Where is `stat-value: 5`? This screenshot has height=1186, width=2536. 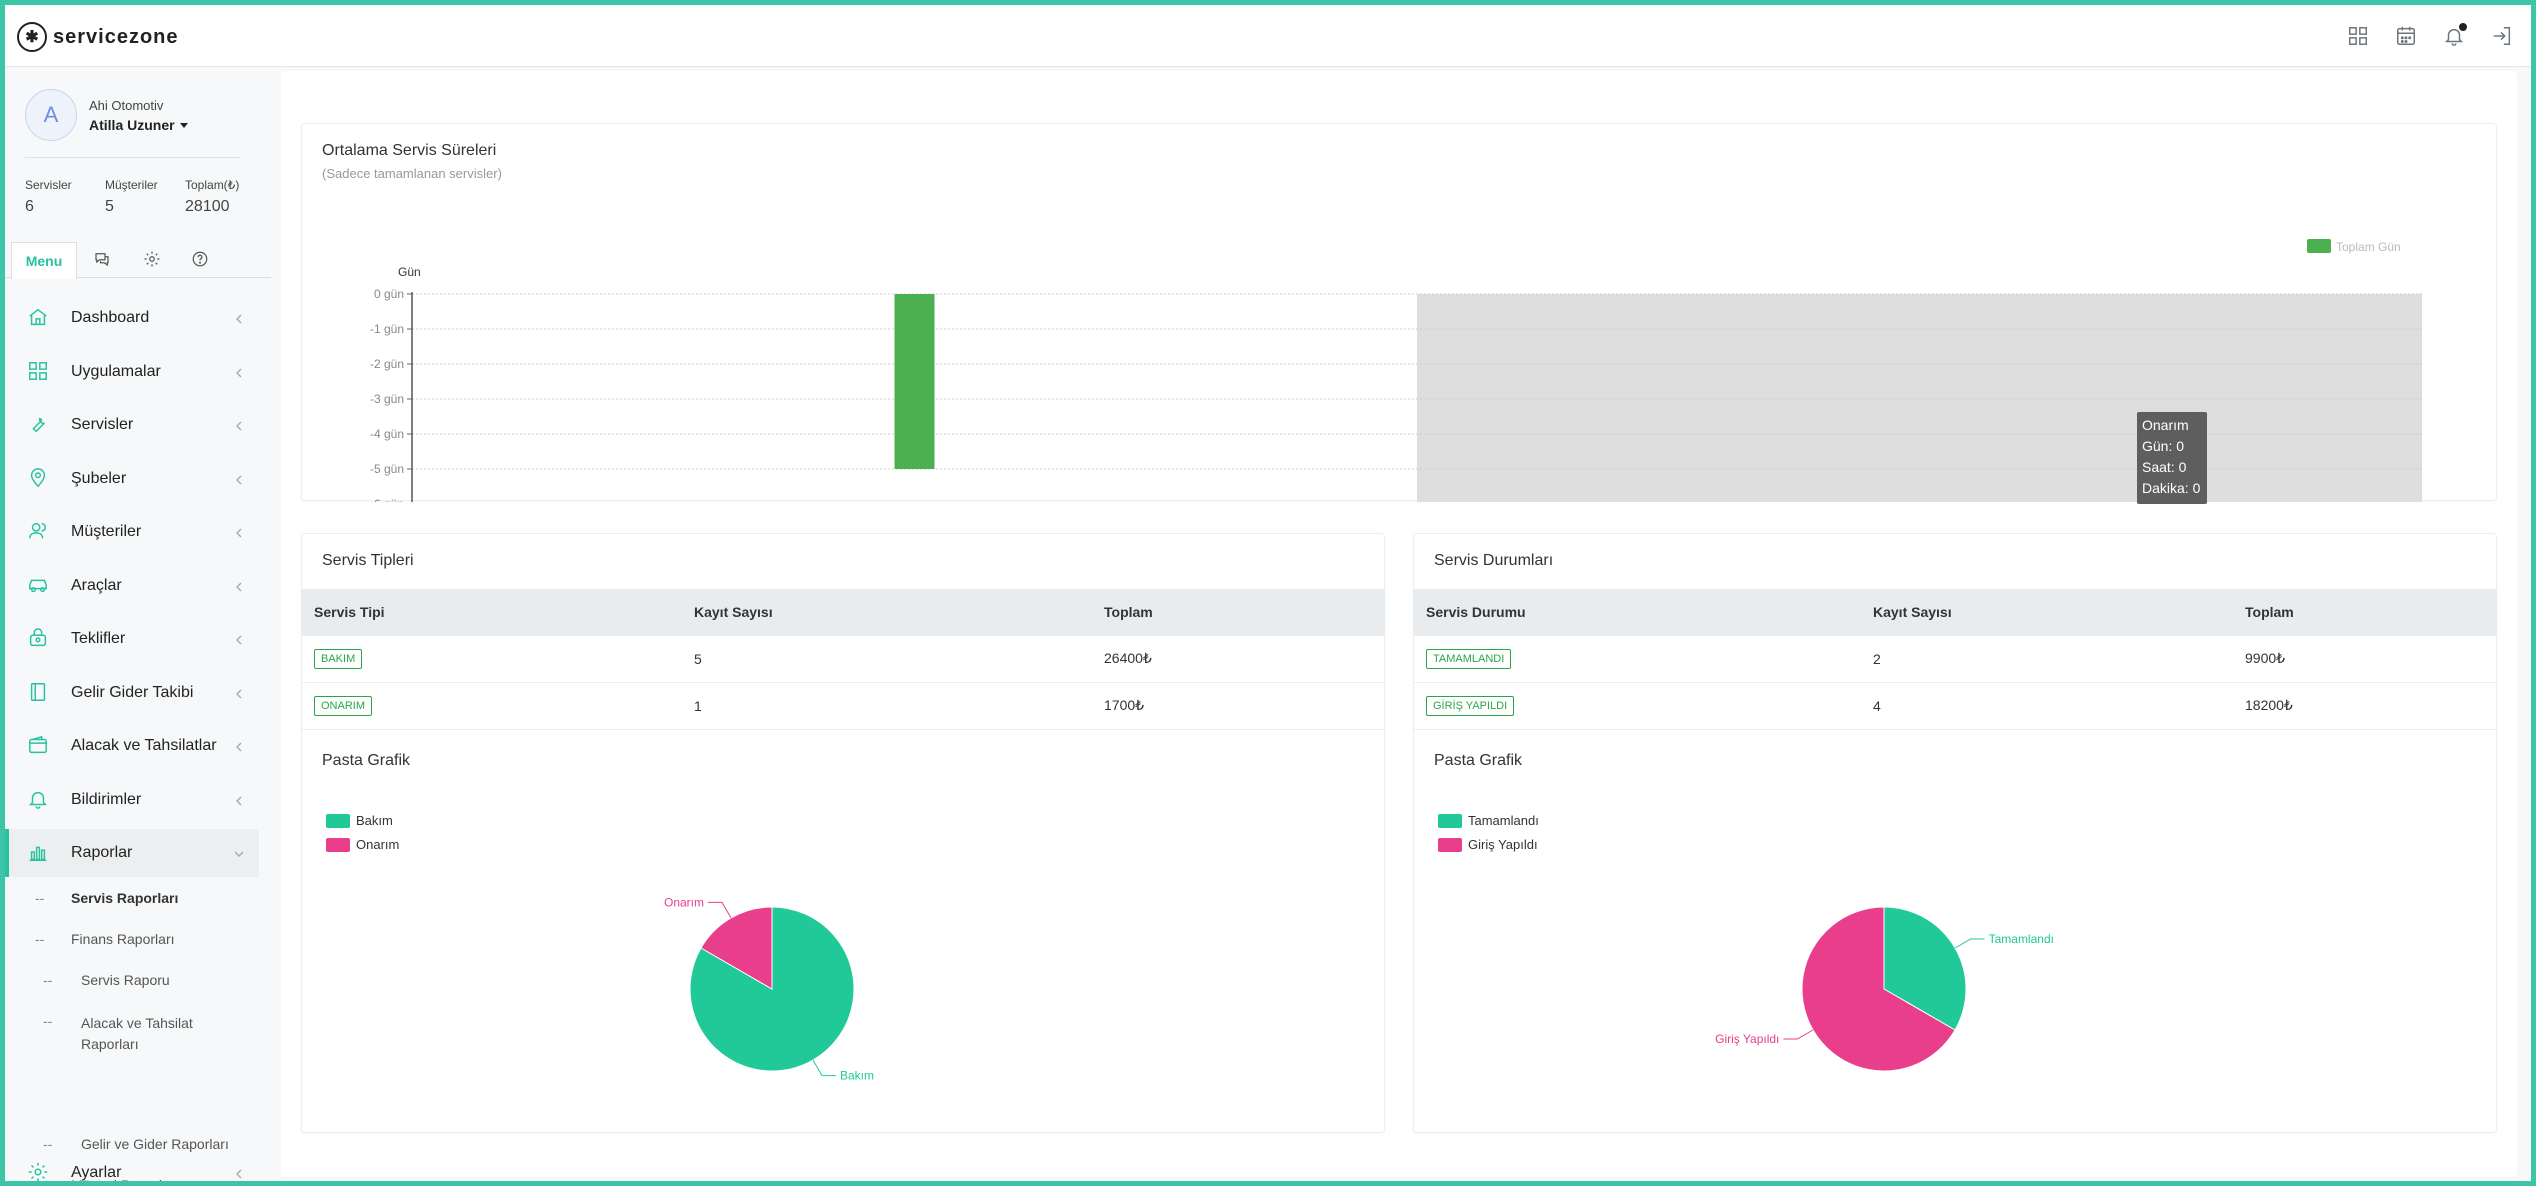
stat-value: 5 is located at coordinates (109, 206).